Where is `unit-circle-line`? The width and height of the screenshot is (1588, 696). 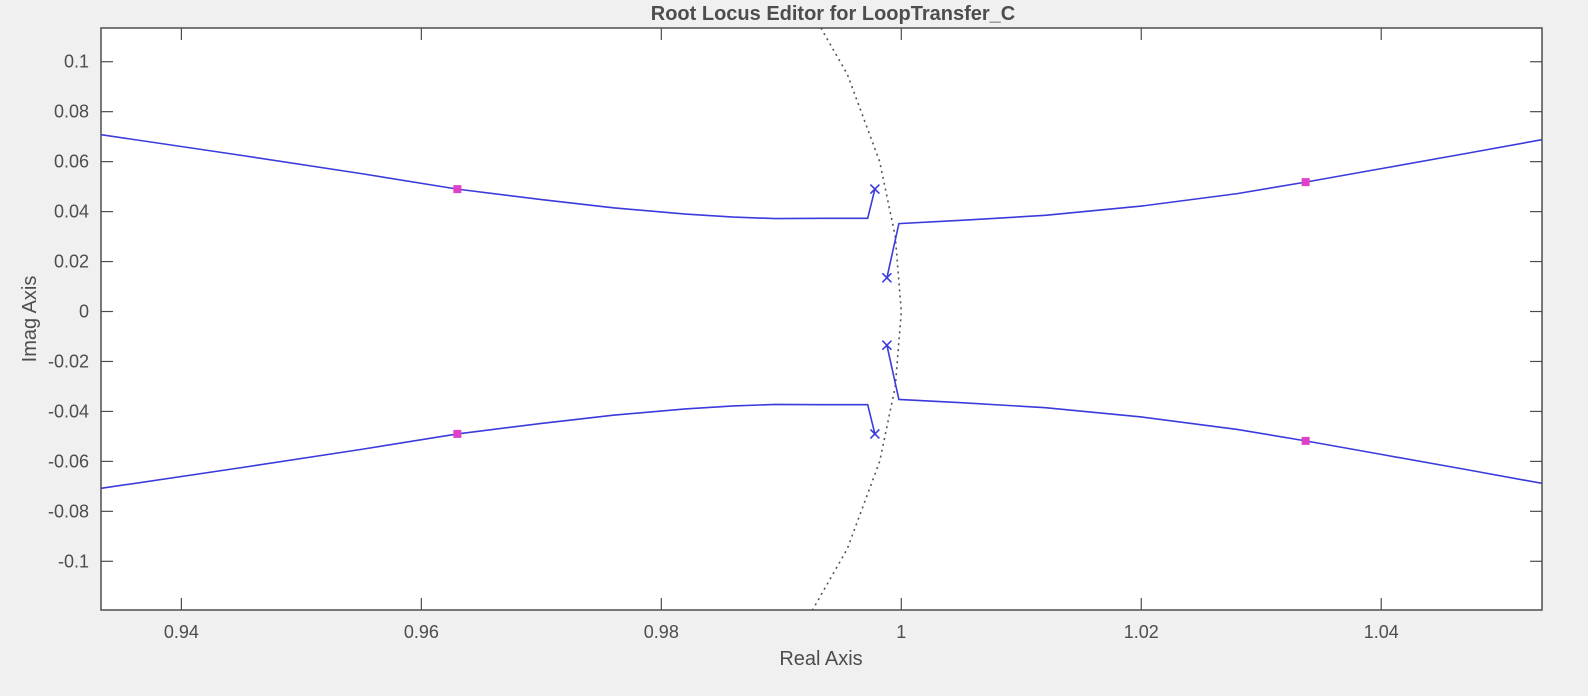
unit-circle-line is located at coordinates (857, 319).